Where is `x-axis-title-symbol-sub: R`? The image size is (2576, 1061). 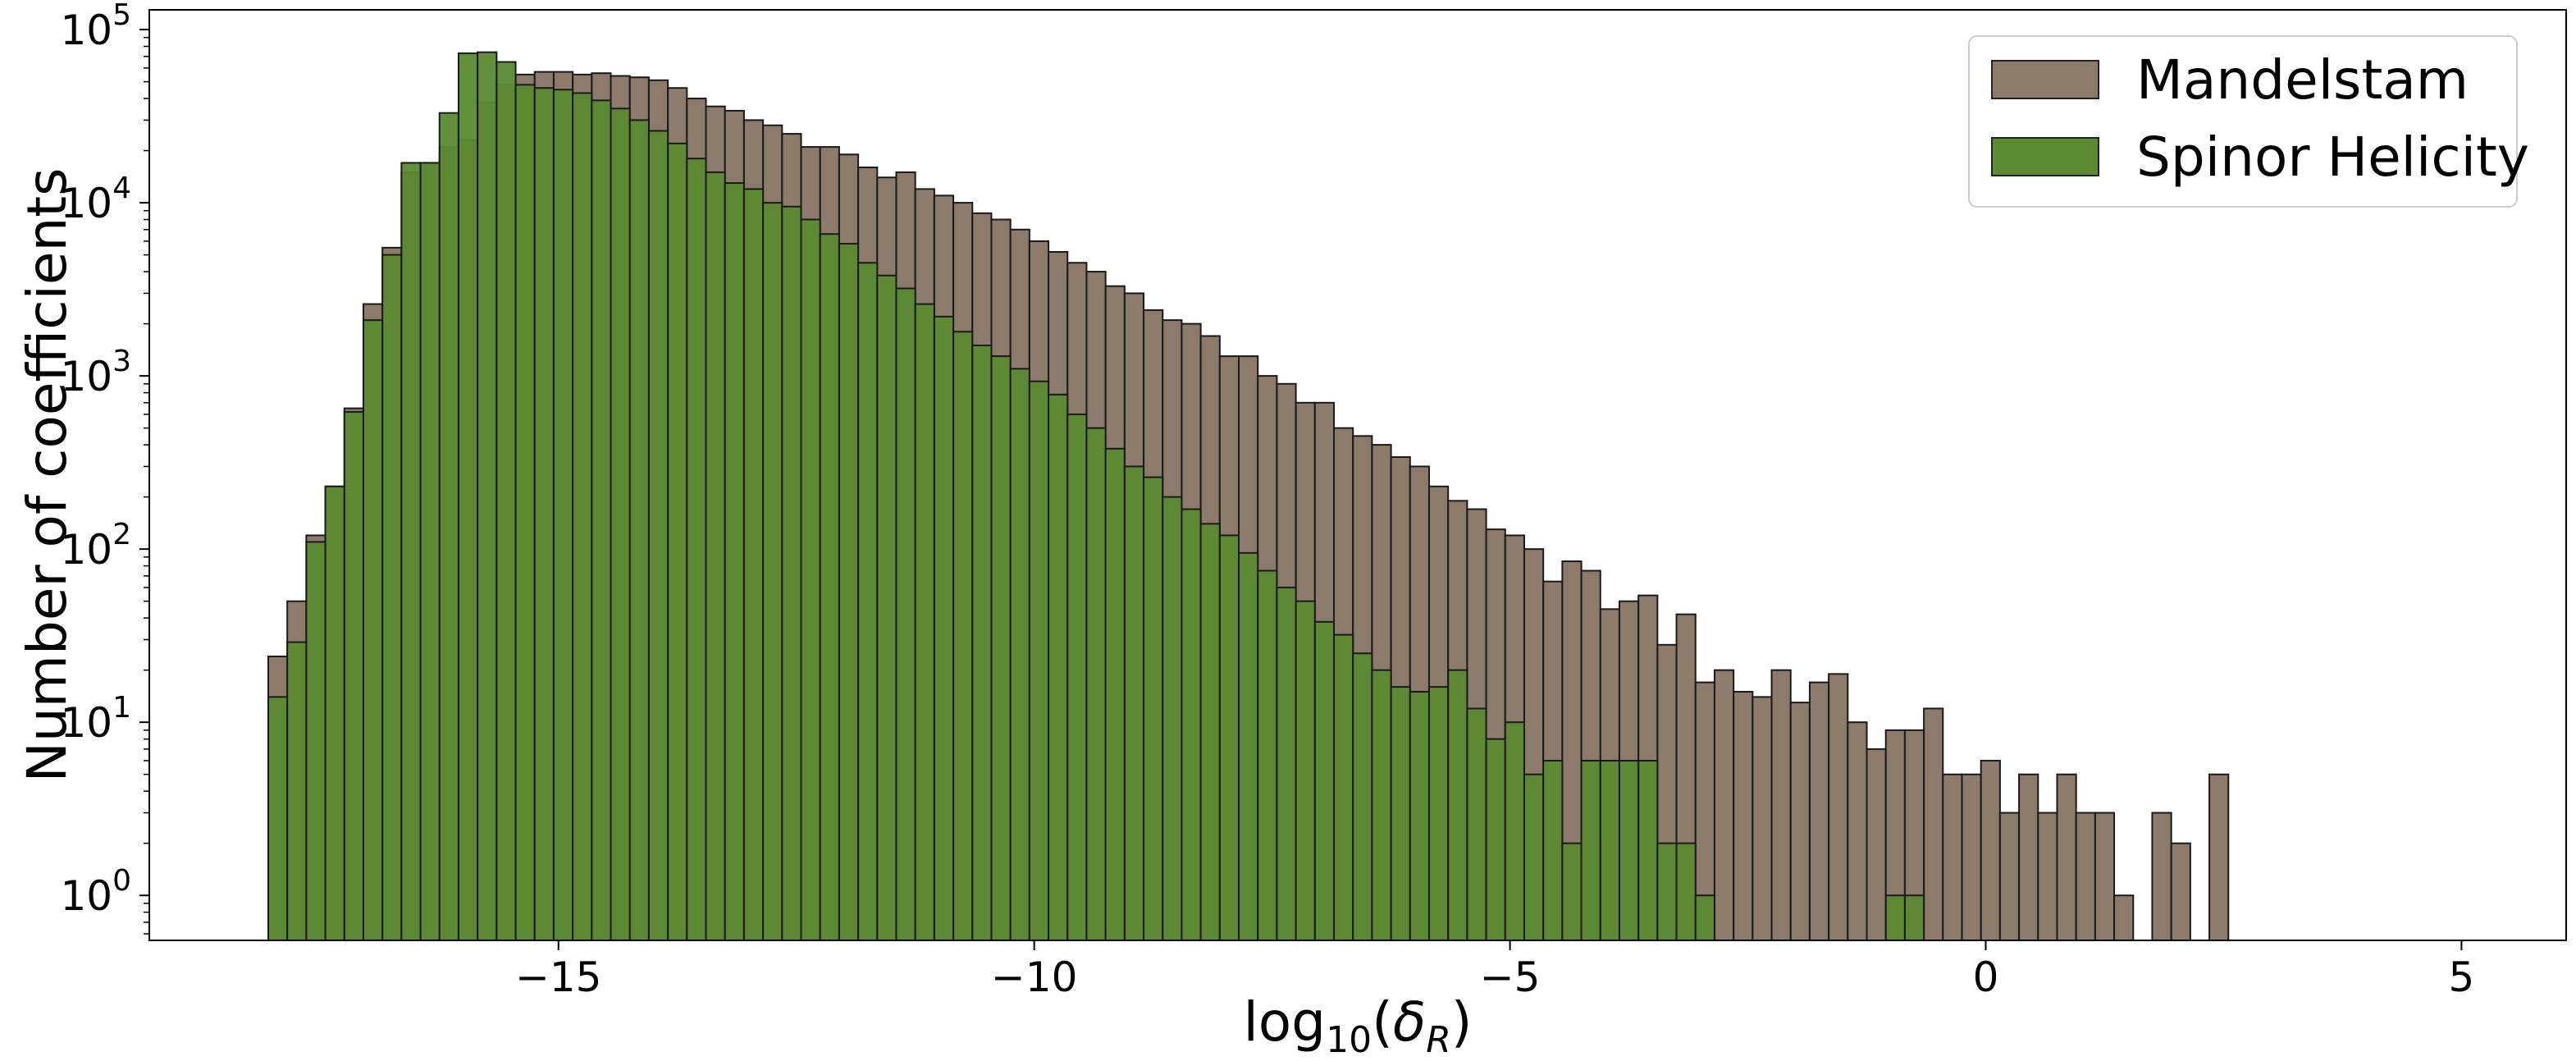 x-axis-title-symbol-sub: R is located at coordinates (1438, 1040).